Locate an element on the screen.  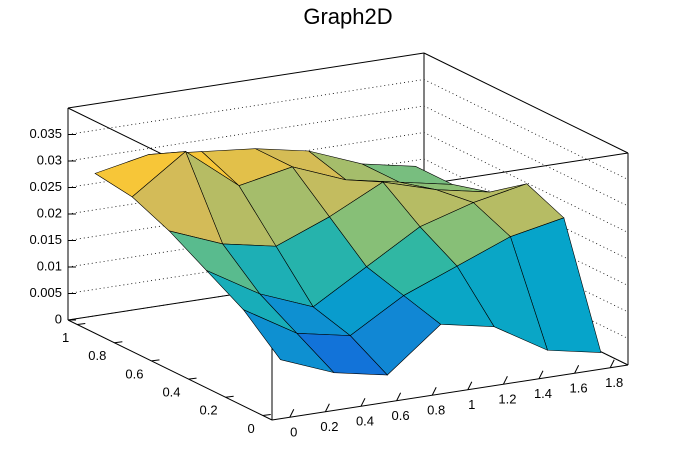
x-tick-label: 0.8 is located at coordinates (436, 410).